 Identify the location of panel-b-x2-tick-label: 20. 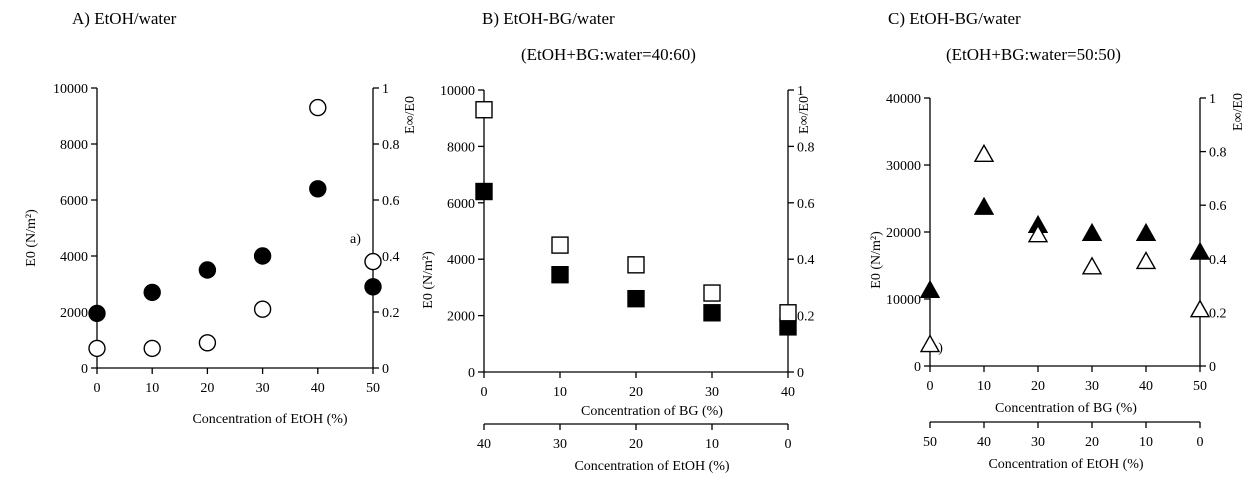
(636, 444).